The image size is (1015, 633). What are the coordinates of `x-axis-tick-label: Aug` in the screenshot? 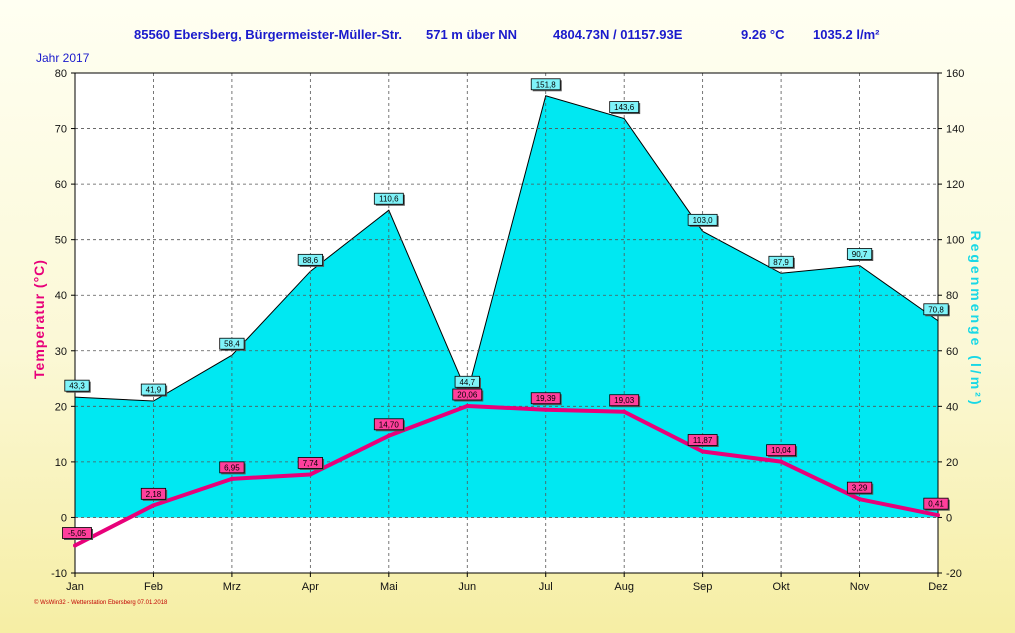 It's located at (624, 587).